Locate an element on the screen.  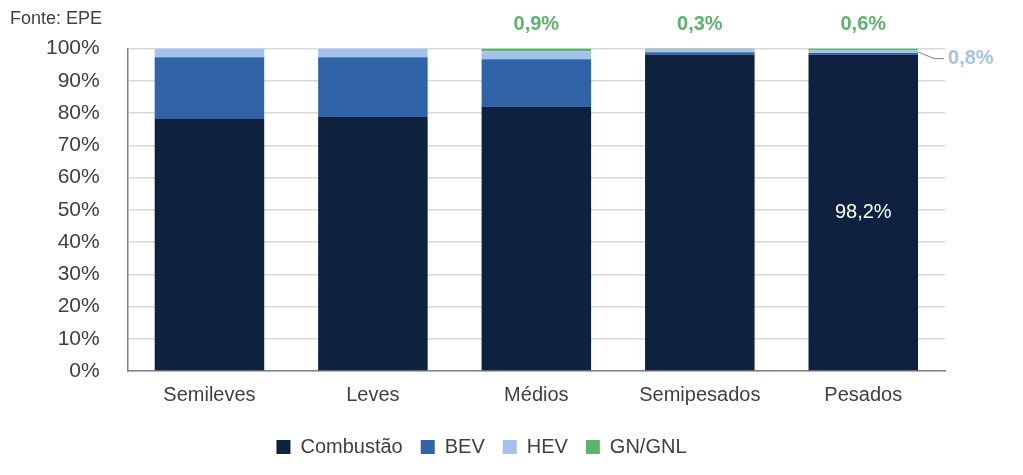
y-tick-label: 60% is located at coordinates (78, 176).